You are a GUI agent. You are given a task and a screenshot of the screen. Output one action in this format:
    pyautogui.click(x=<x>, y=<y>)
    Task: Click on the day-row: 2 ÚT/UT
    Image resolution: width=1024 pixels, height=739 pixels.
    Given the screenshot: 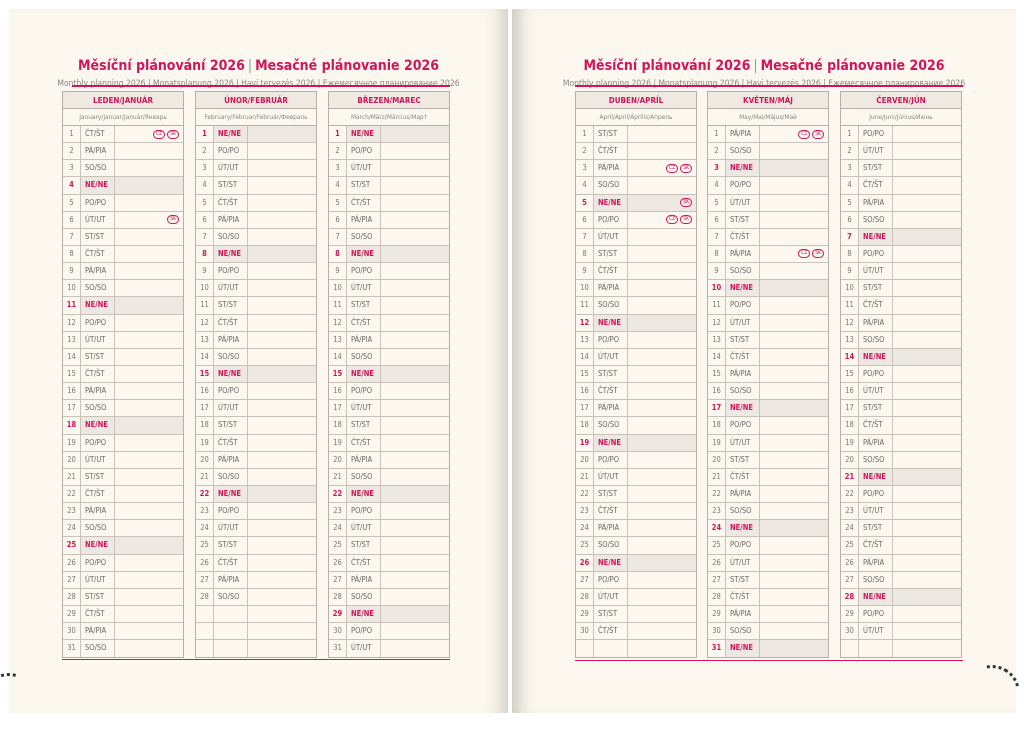 What is the action you would take?
    pyautogui.click(x=901, y=152)
    